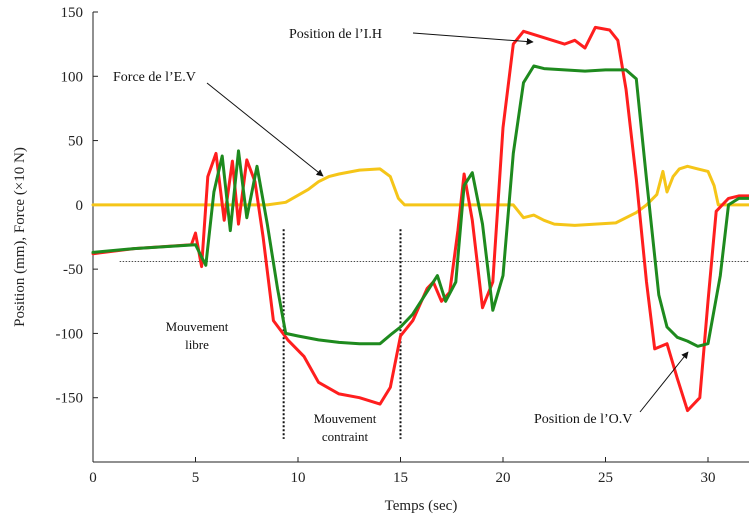 This screenshot has height=517, width=749. What do you see at coordinates (265, 129) in the screenshot?
I see `annotation-ev-arrow` at bounding box center [265, 129].